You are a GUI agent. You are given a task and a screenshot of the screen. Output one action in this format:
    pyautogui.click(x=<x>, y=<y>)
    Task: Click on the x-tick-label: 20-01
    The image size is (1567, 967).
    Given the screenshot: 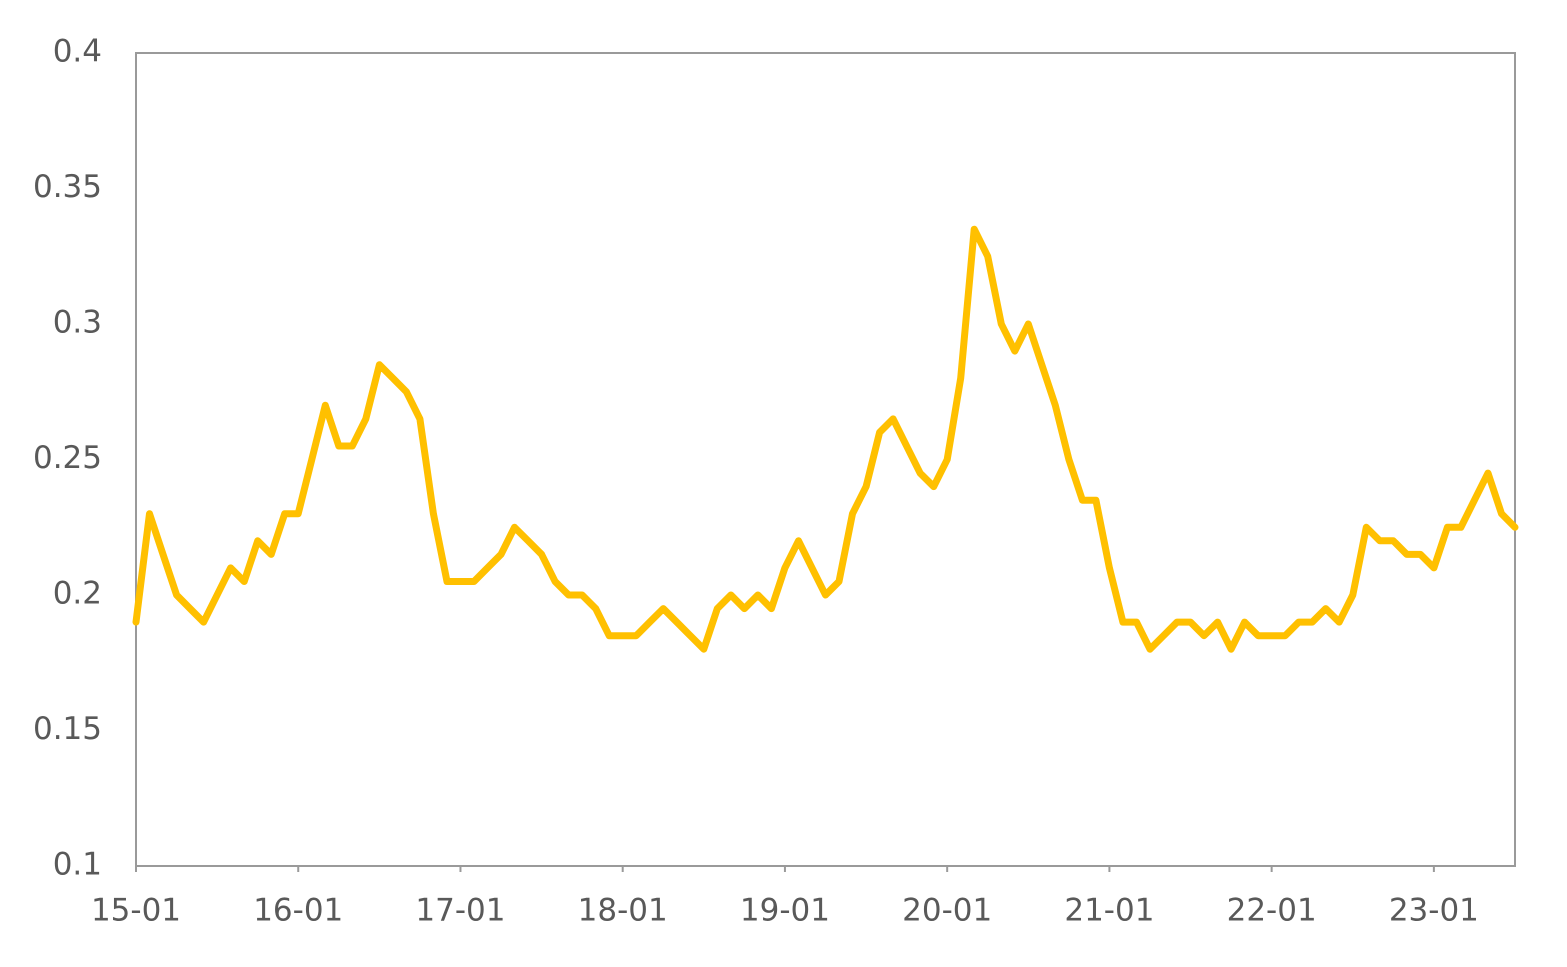 What is the action you would take?
    pyautogui.click(x=947, y=911)
    